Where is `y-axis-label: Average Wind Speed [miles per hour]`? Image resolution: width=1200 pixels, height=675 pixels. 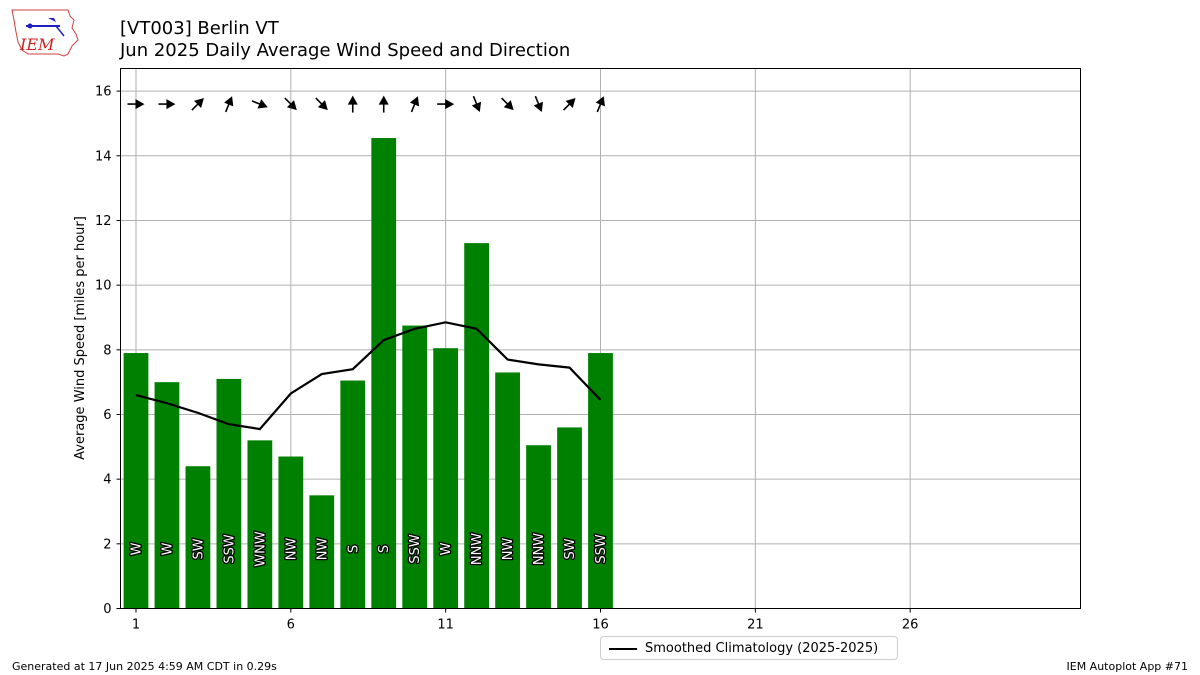
y-axis-label: Average Wind Speed [miles per hour] is located at coordinates (80, 338).